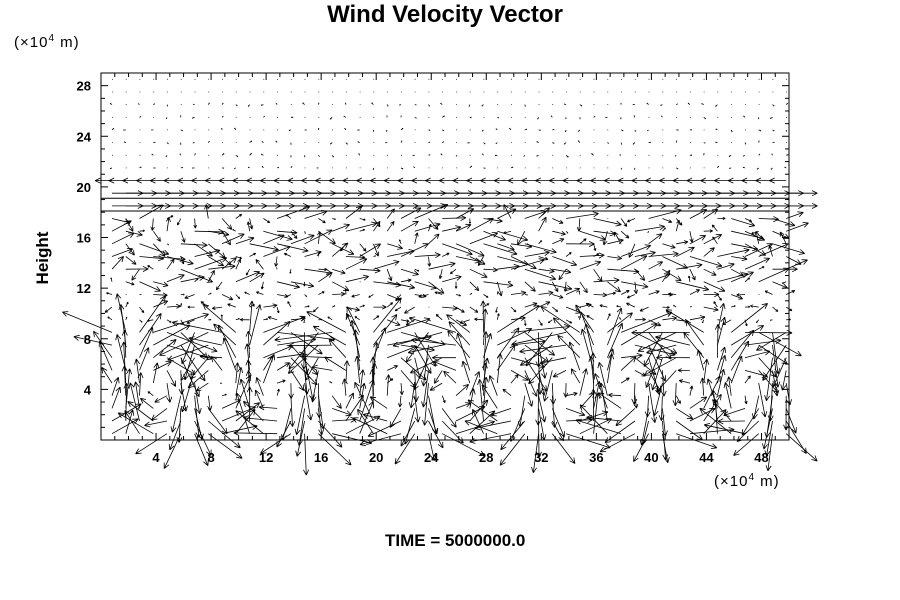  I want to click on x-tick-label: 8, so click(210, 457).